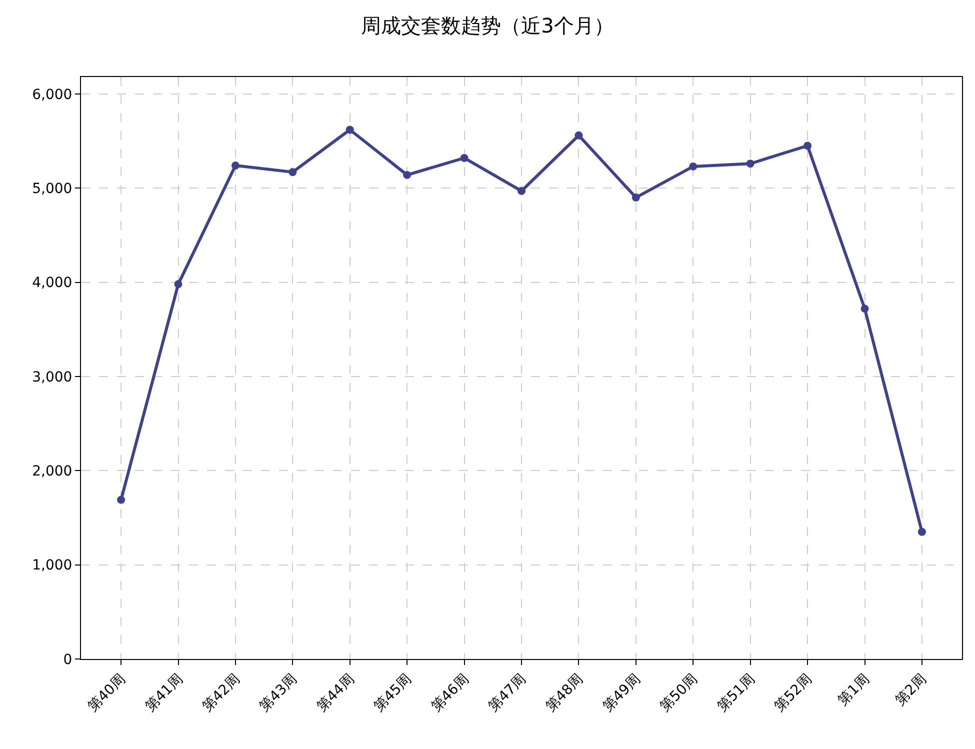 Image resolution: width=975 pixels, height=749 pixels. I want to click on y-tick-label: 4,000, so click(52, 283).